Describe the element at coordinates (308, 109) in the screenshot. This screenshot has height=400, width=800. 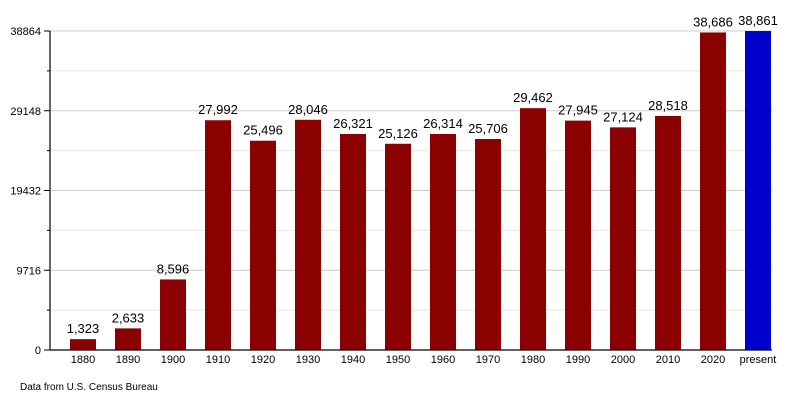
I see `data-label-1930: 28,046` at that location.